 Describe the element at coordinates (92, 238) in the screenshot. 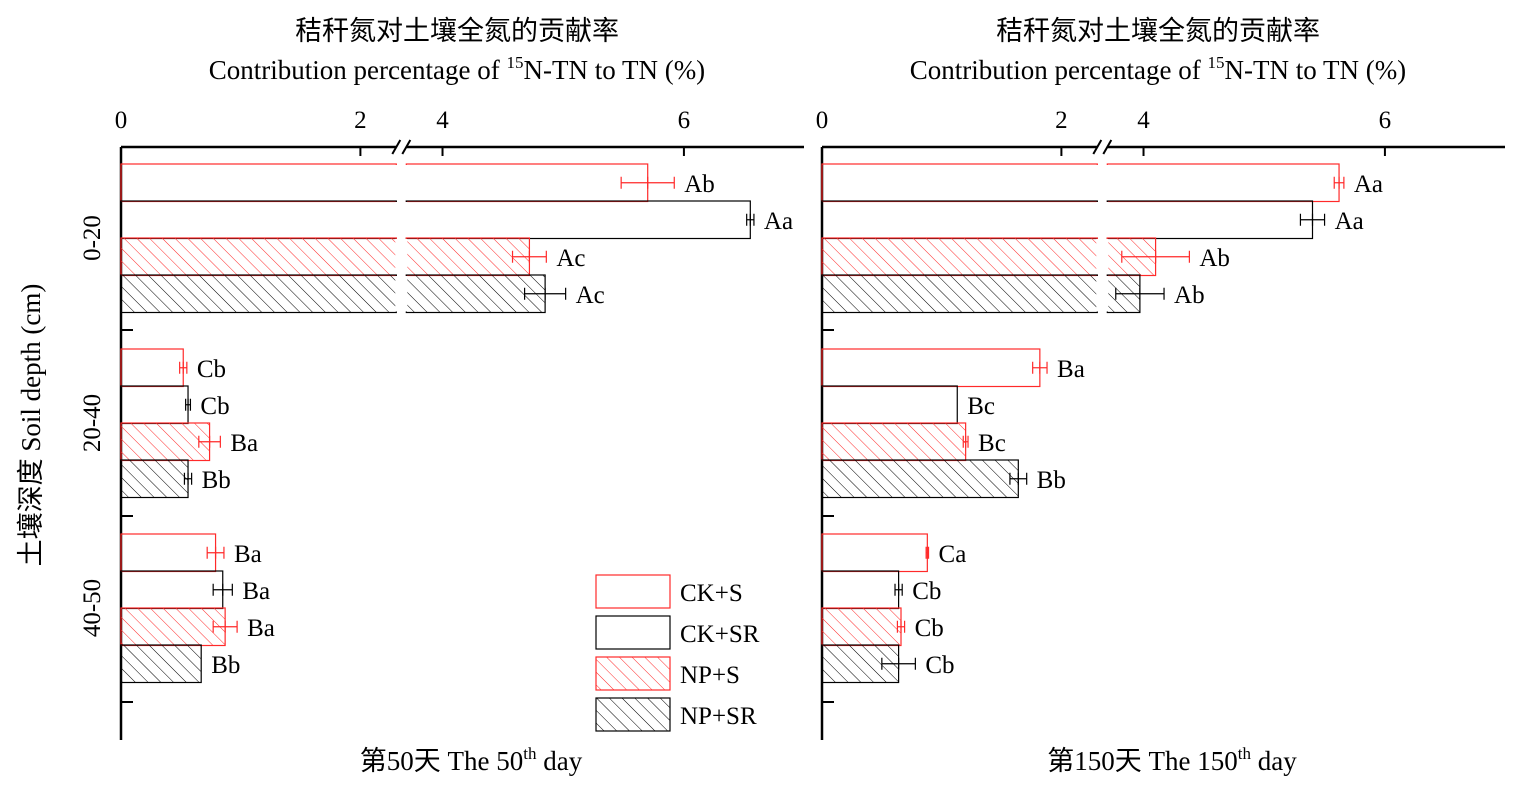

I see `depth-label: 0-20` at that location.